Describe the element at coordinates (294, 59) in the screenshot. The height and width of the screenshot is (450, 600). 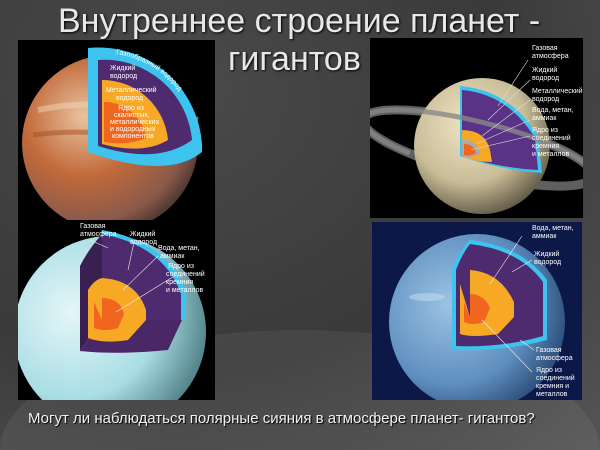
I see `slide-title-line2: гигантов` at that location.